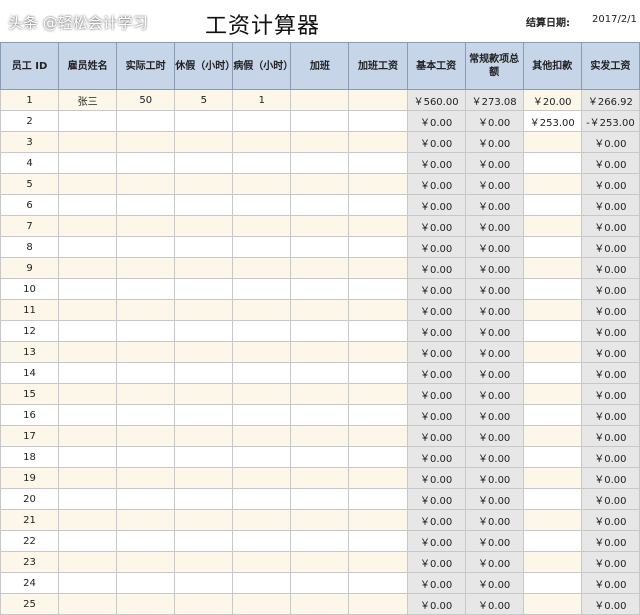  I want to click on table-cell: 25, so click(30, 604).